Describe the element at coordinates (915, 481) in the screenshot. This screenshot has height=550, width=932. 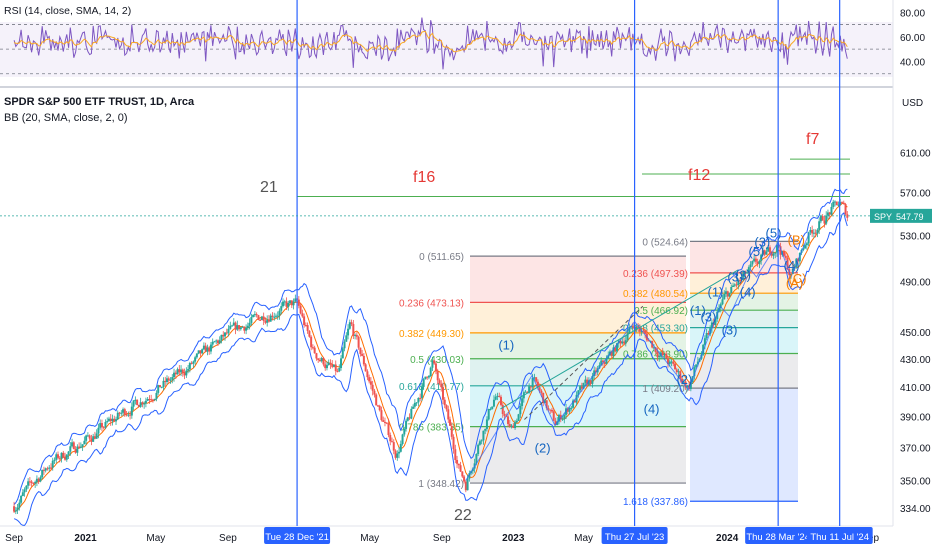
I see `price-tick-label: 350.00` at that location.